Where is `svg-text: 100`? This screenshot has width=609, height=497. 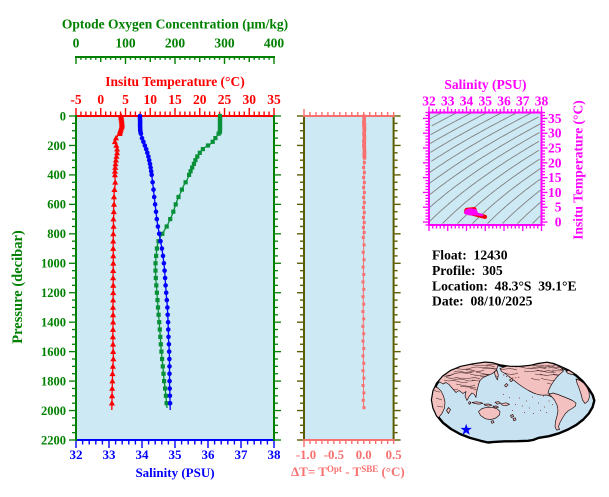
svg-text: 100 is located at coordinates (125, 43).